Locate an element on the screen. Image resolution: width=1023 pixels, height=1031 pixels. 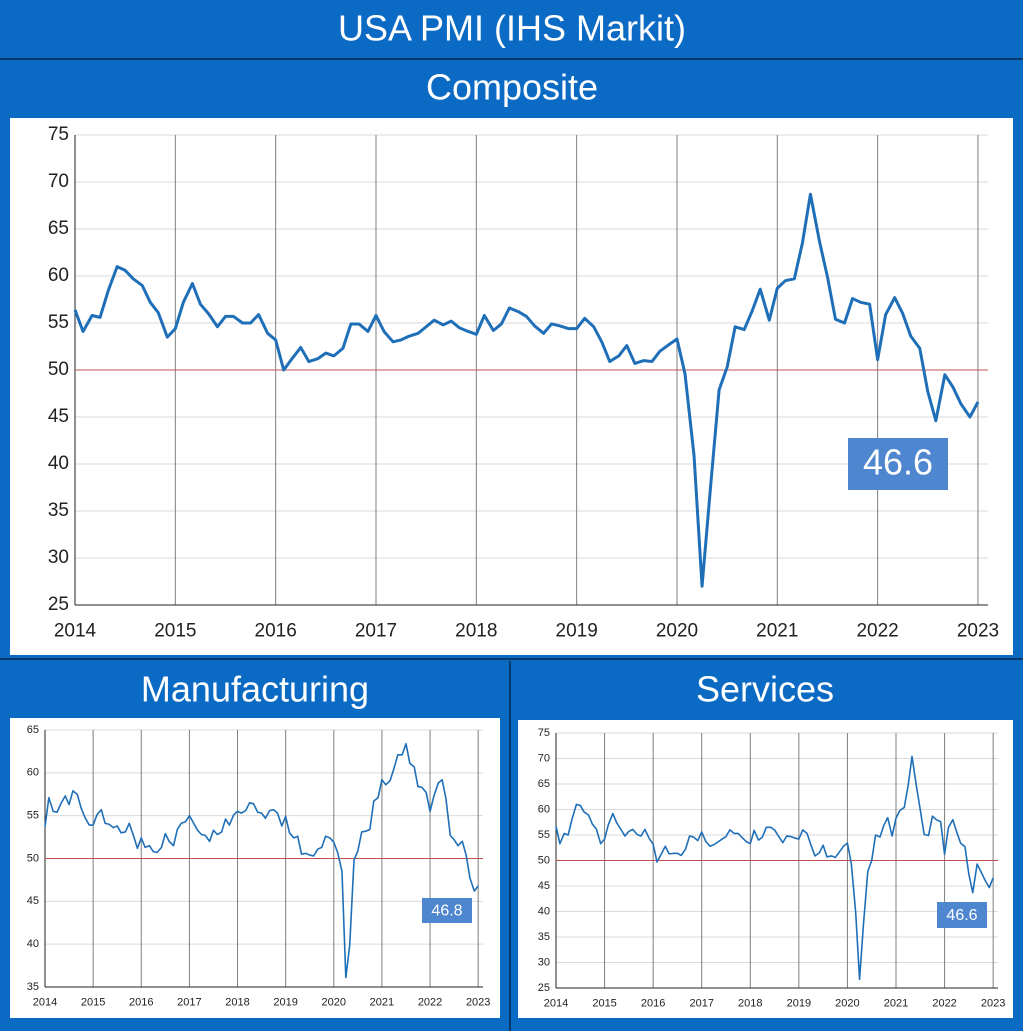
value-label: 46.8 is located at coordinates (446, 911).